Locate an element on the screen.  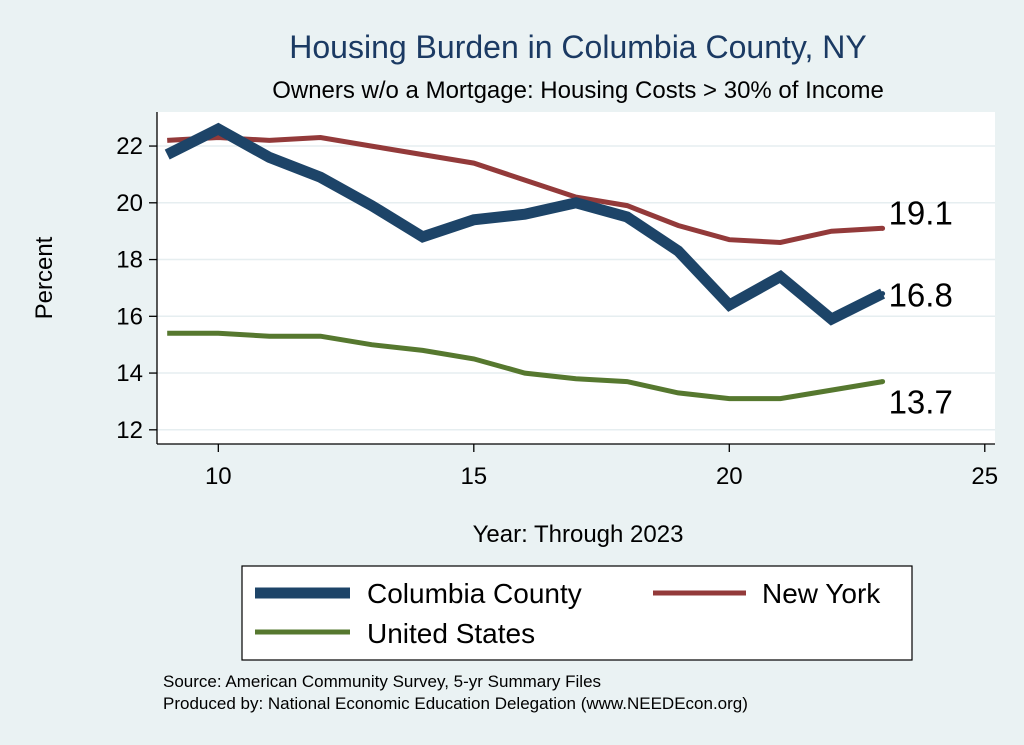
series-line-new-york is located at coordinates (525, 190).